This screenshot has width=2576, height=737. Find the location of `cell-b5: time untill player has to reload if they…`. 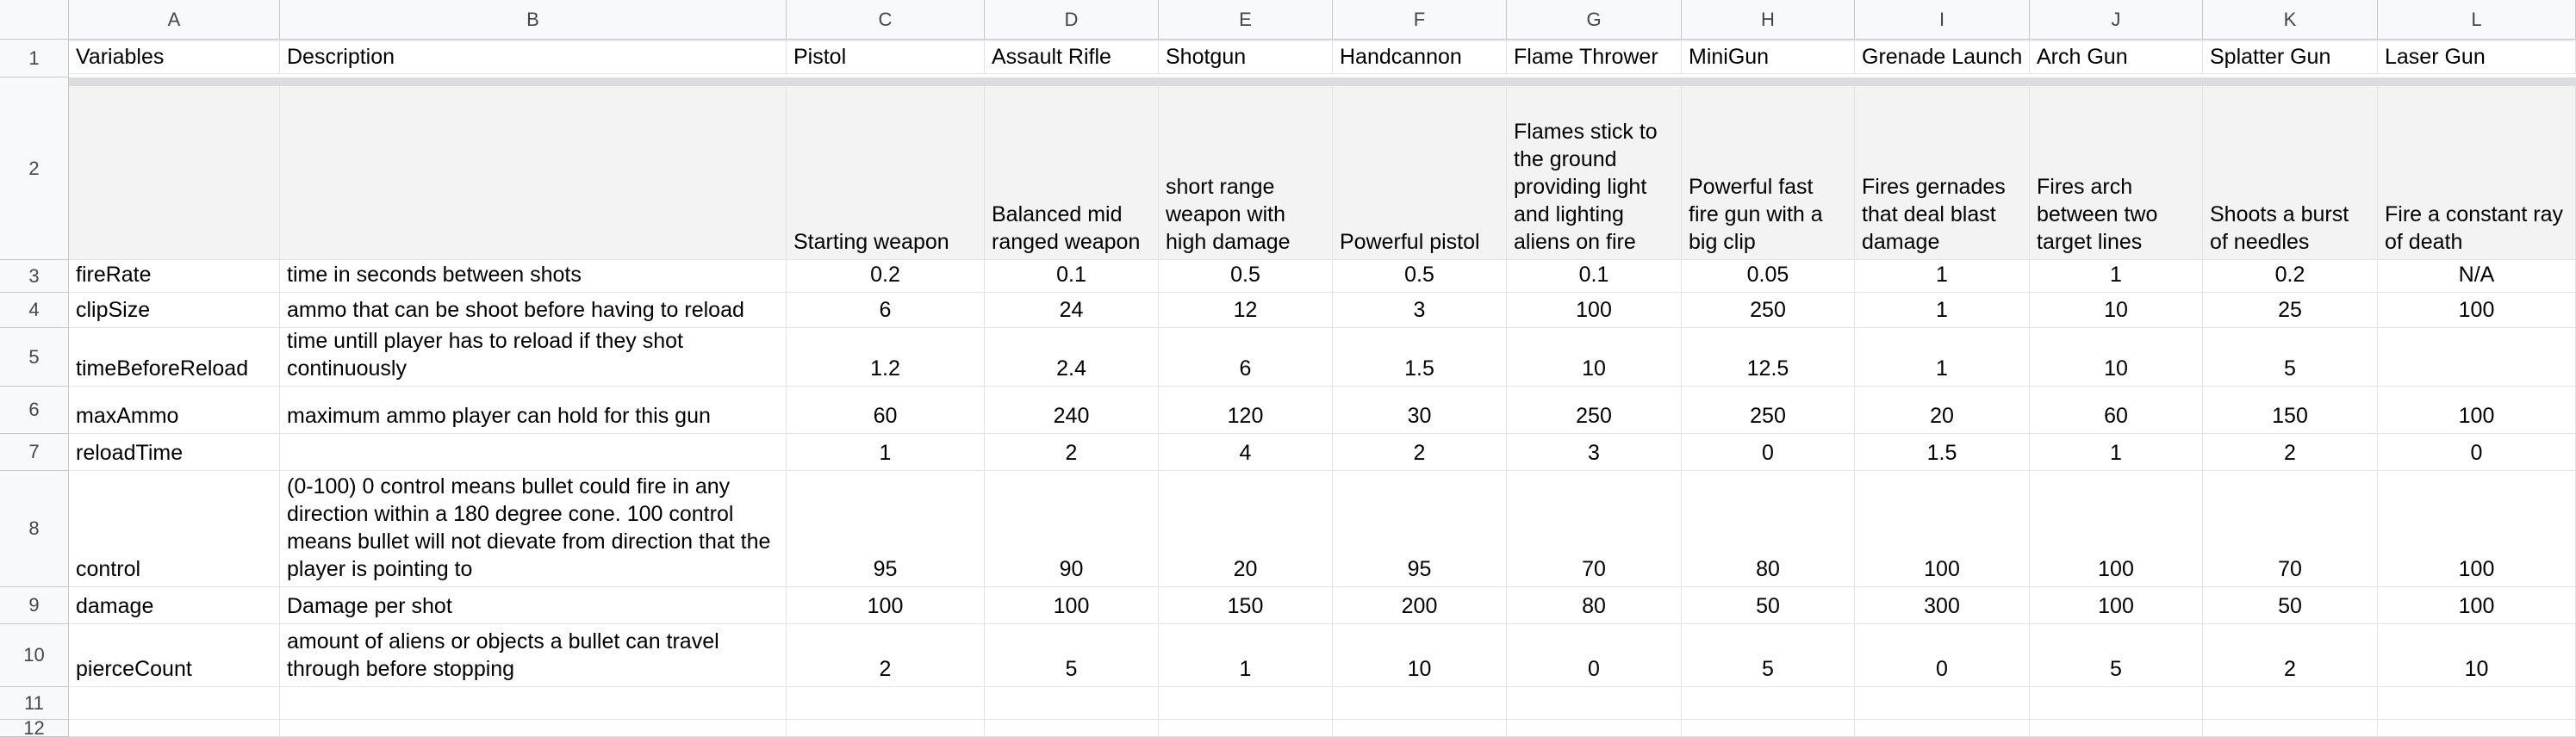

cell-b5: time untill player has to reload if they… is located at coordinates (533, 358).